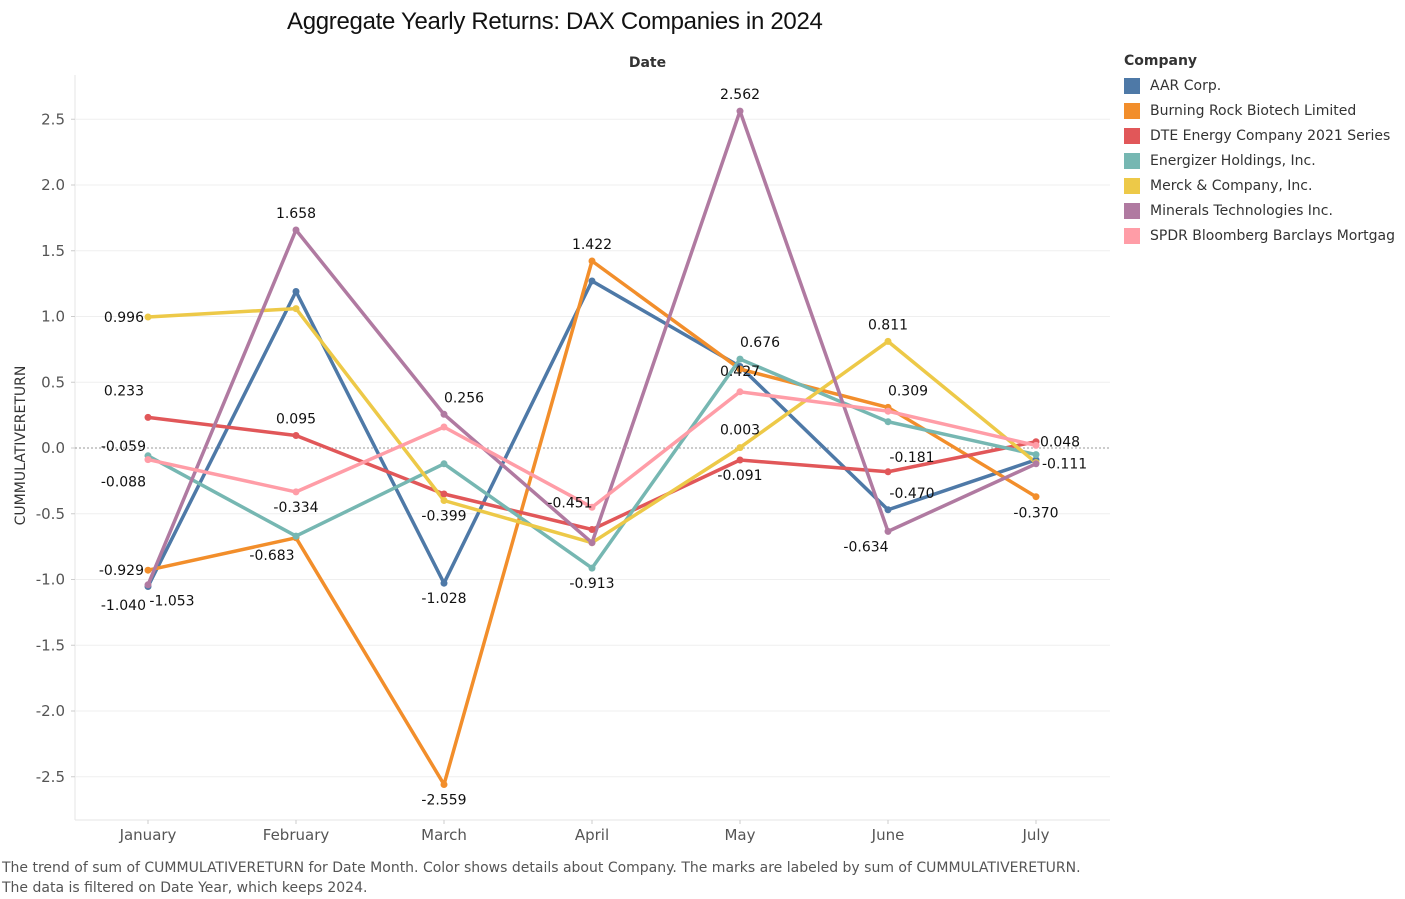 The image size is (1405, 899). I want to click on y-tick-label: -2.0, so click(50, 711).